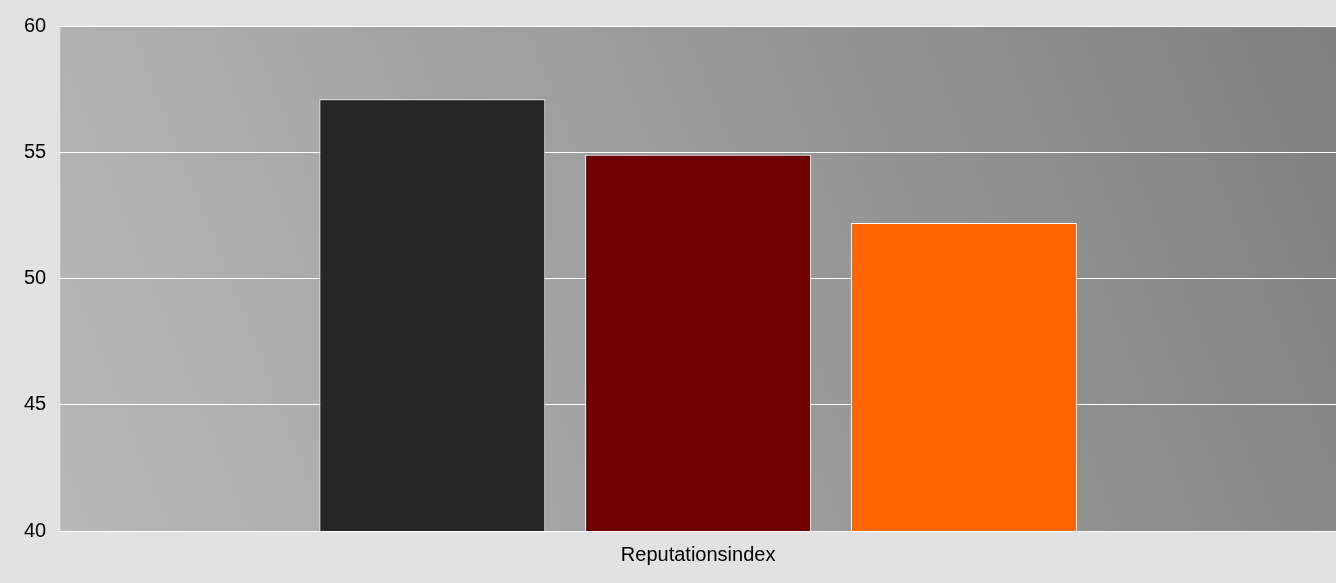  What do you see at coordinates (698, 553) in the screenshot?
I see `x-tick-label: Reputationsindex` at bounding box center [698, 553].